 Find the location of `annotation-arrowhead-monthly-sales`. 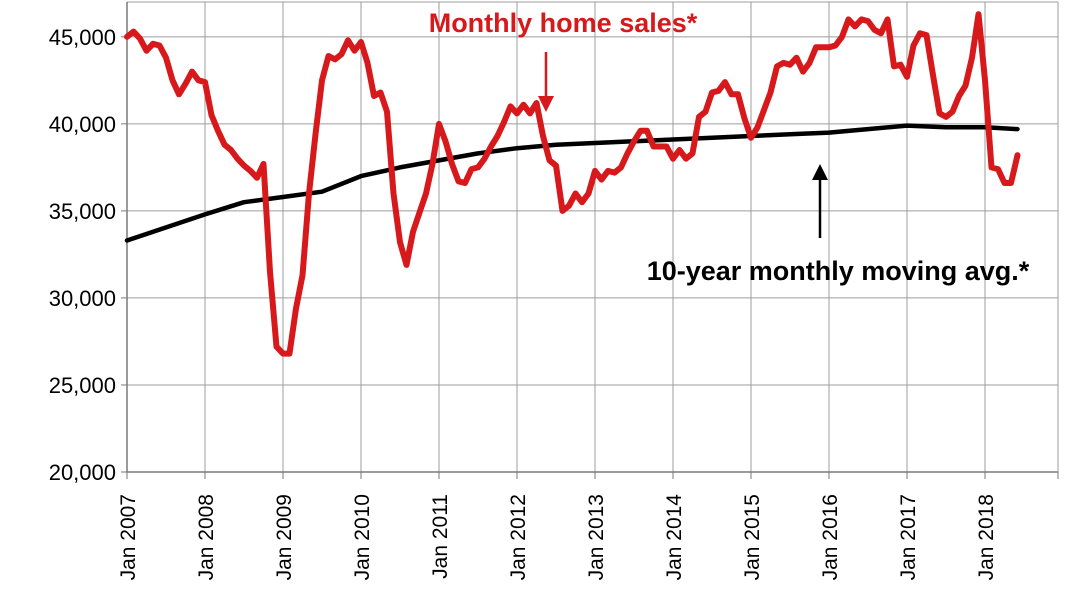

annotation-arrowhead-monthly-sales is located at coordinates (546, 104).